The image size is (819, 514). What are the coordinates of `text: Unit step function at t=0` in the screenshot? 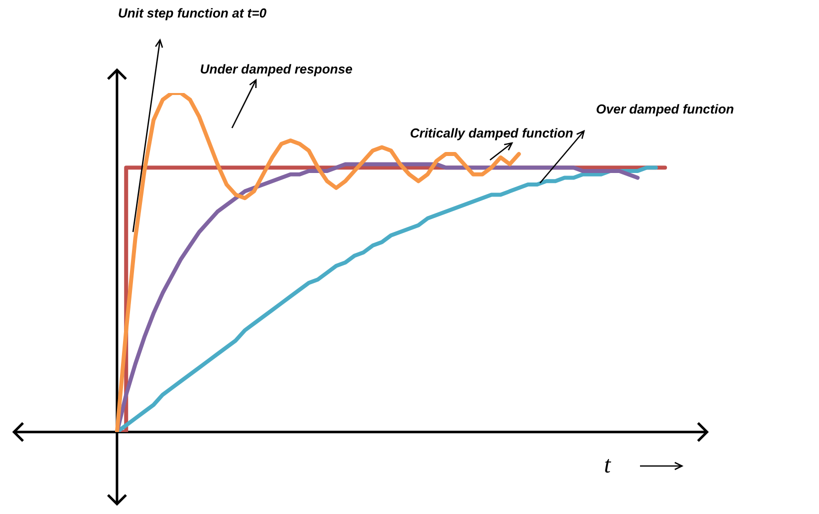 It's located at (193, 13).